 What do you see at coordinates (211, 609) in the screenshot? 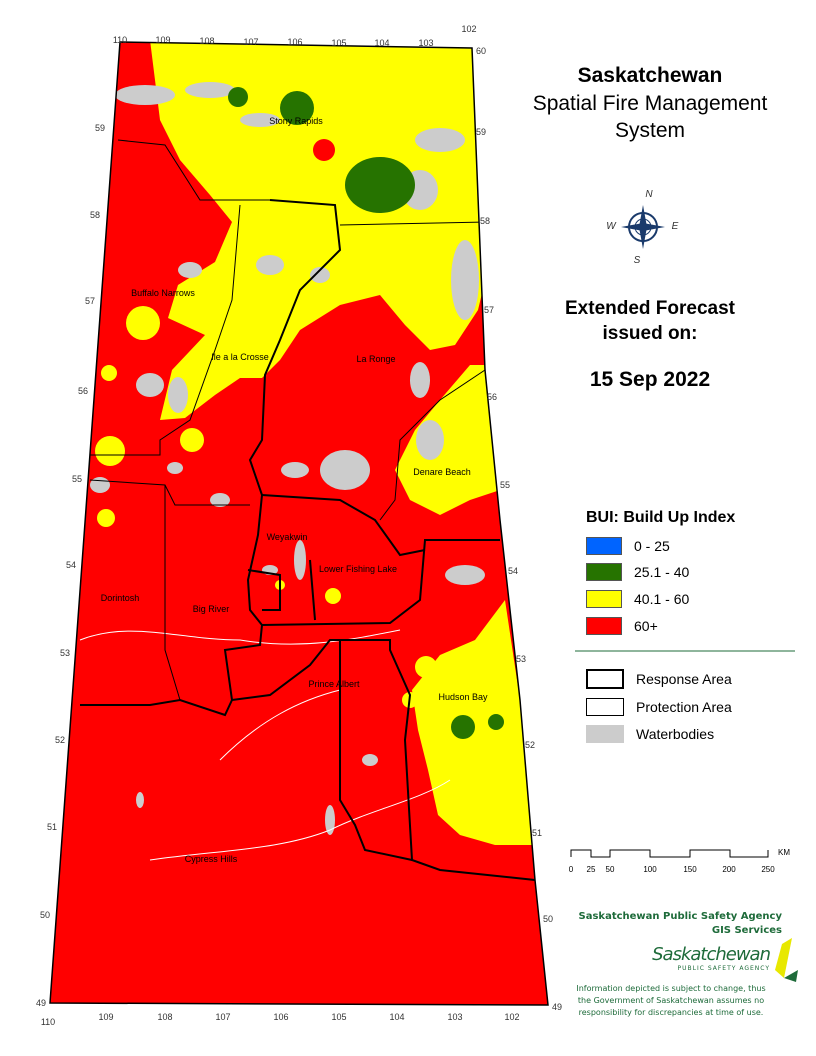
I see `label-big-river: Big River` at bounding box center [211, 609].